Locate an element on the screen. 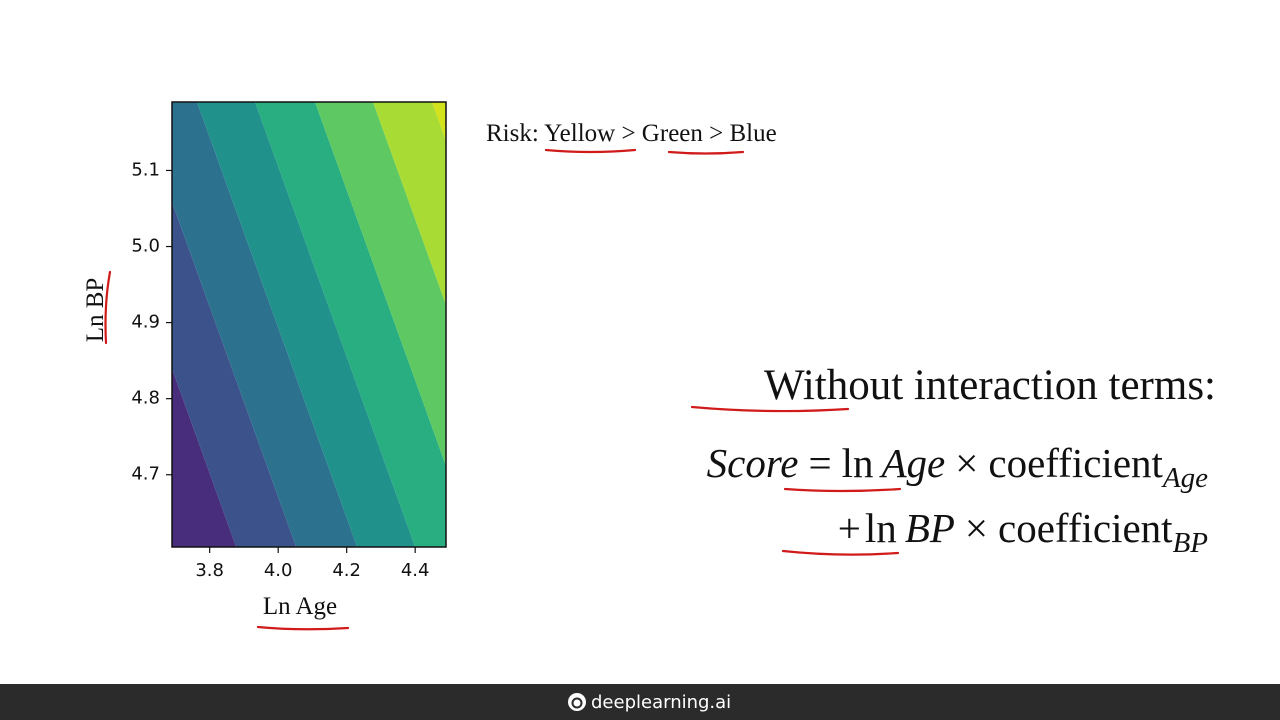  y-tick-label: 5.0 is located at coordinates (145, 246).